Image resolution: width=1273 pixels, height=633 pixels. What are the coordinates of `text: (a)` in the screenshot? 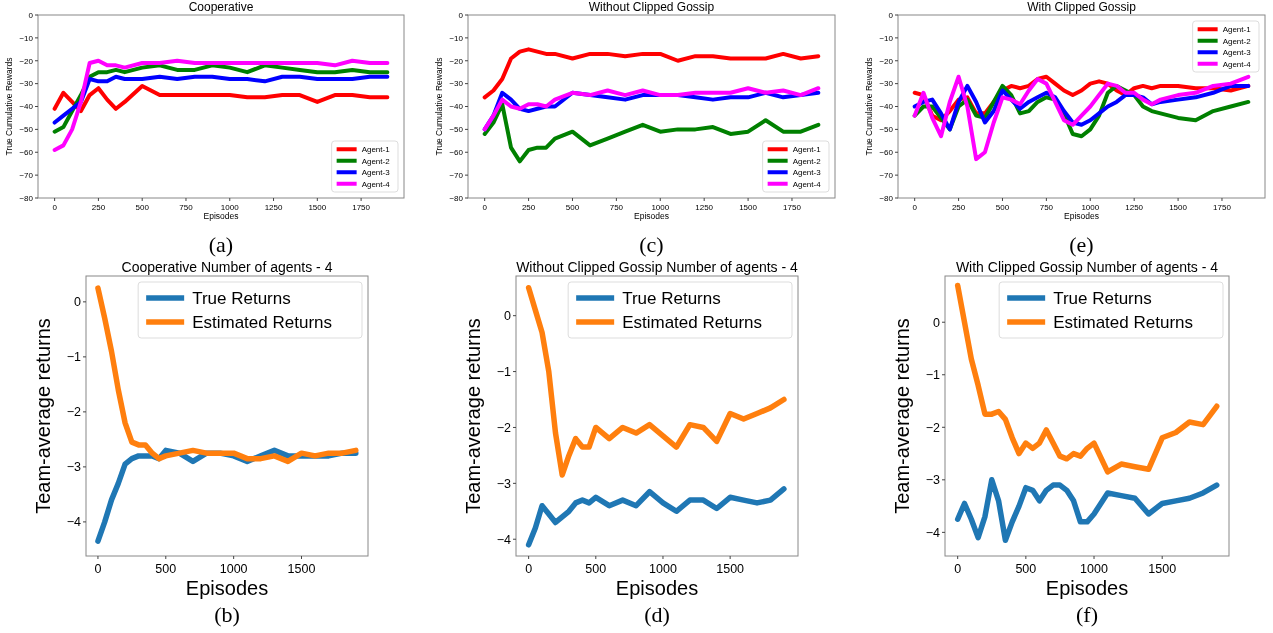 It's located at (221, 244).